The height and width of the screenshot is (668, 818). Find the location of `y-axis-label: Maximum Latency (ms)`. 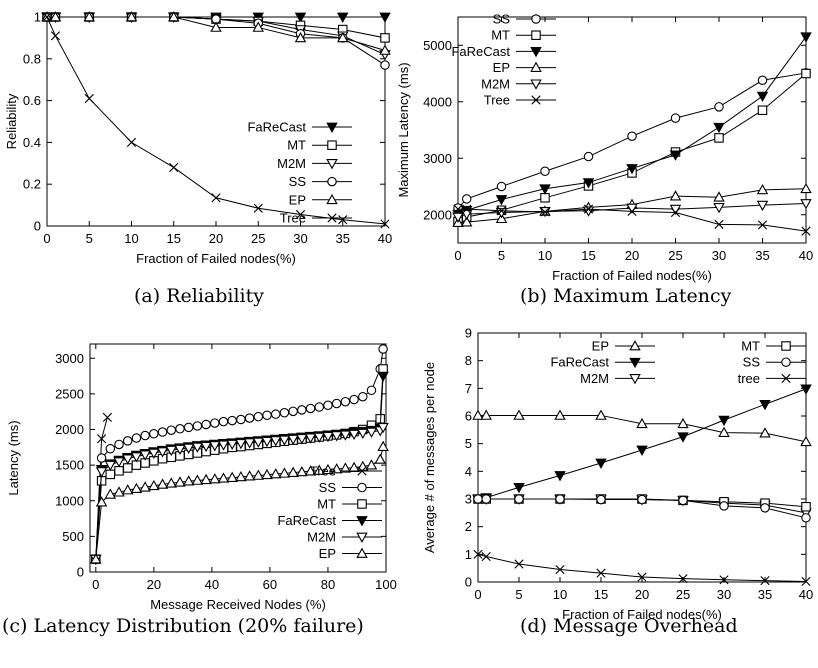

y-axis-label: Maximum Latency (ms) is located at coordinates (403, 129).